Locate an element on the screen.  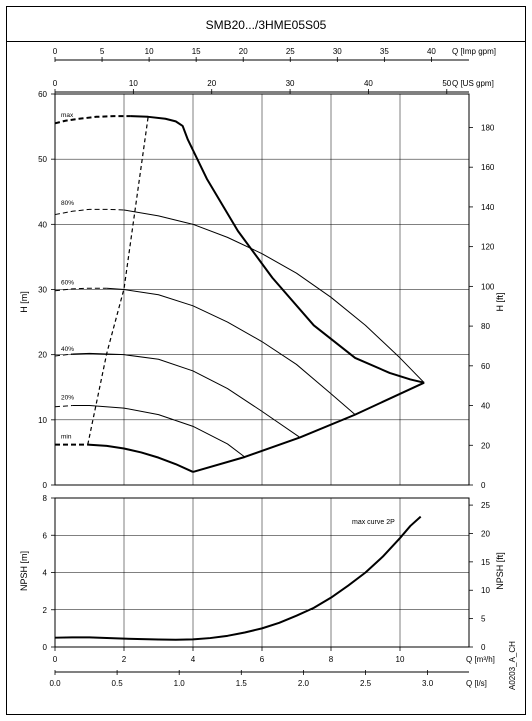
npsh-right-tick-label: 25 is located at coordinates (485, 505).